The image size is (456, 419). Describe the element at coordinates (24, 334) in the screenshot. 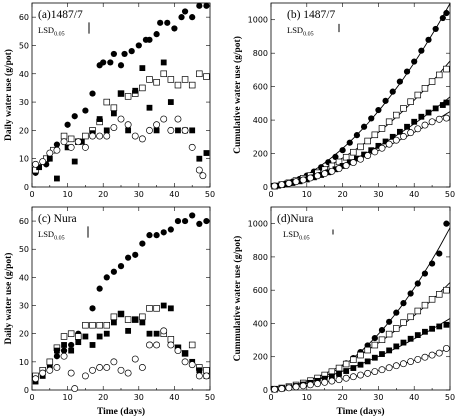

I see `y-tick-label: 20` at that location.